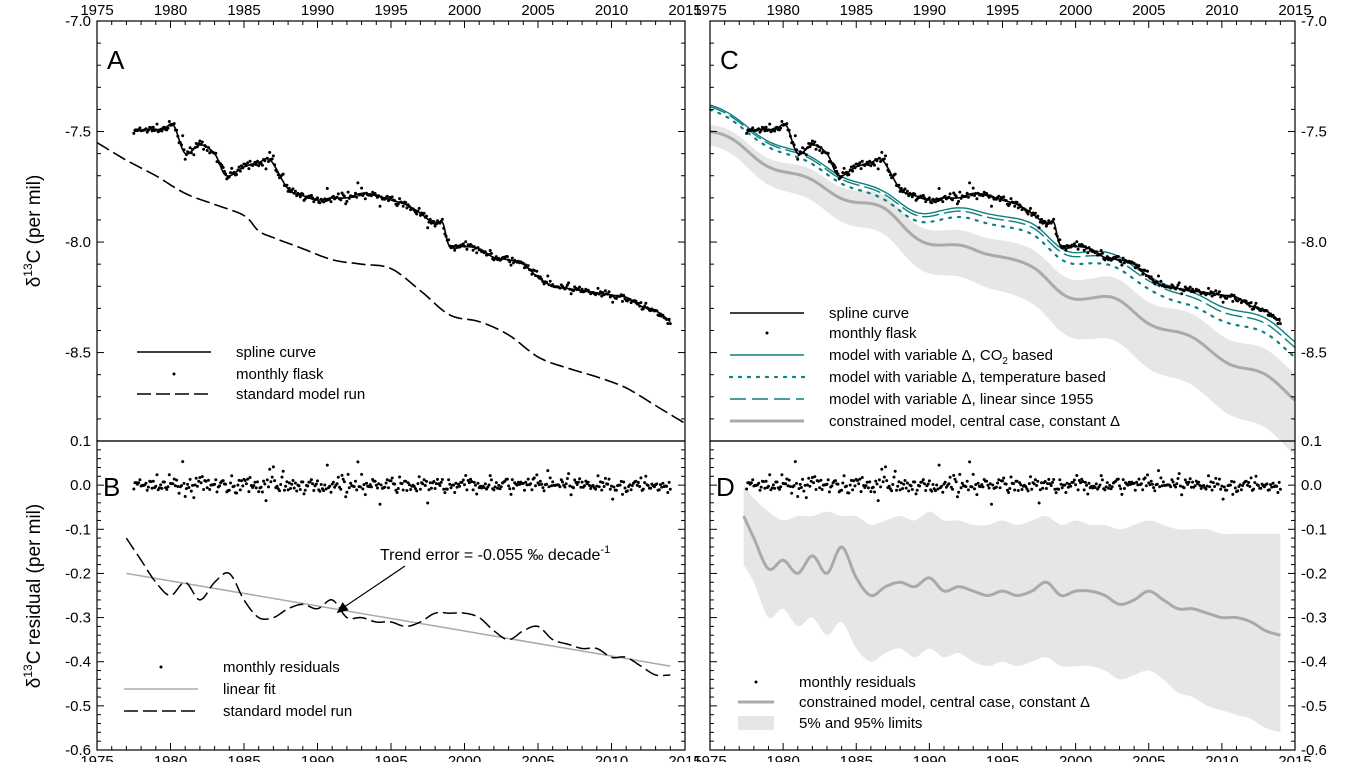  Describe the element at coordinates (611, 10) in the screenshot. I see `x-tick-label: 2010` at that location.